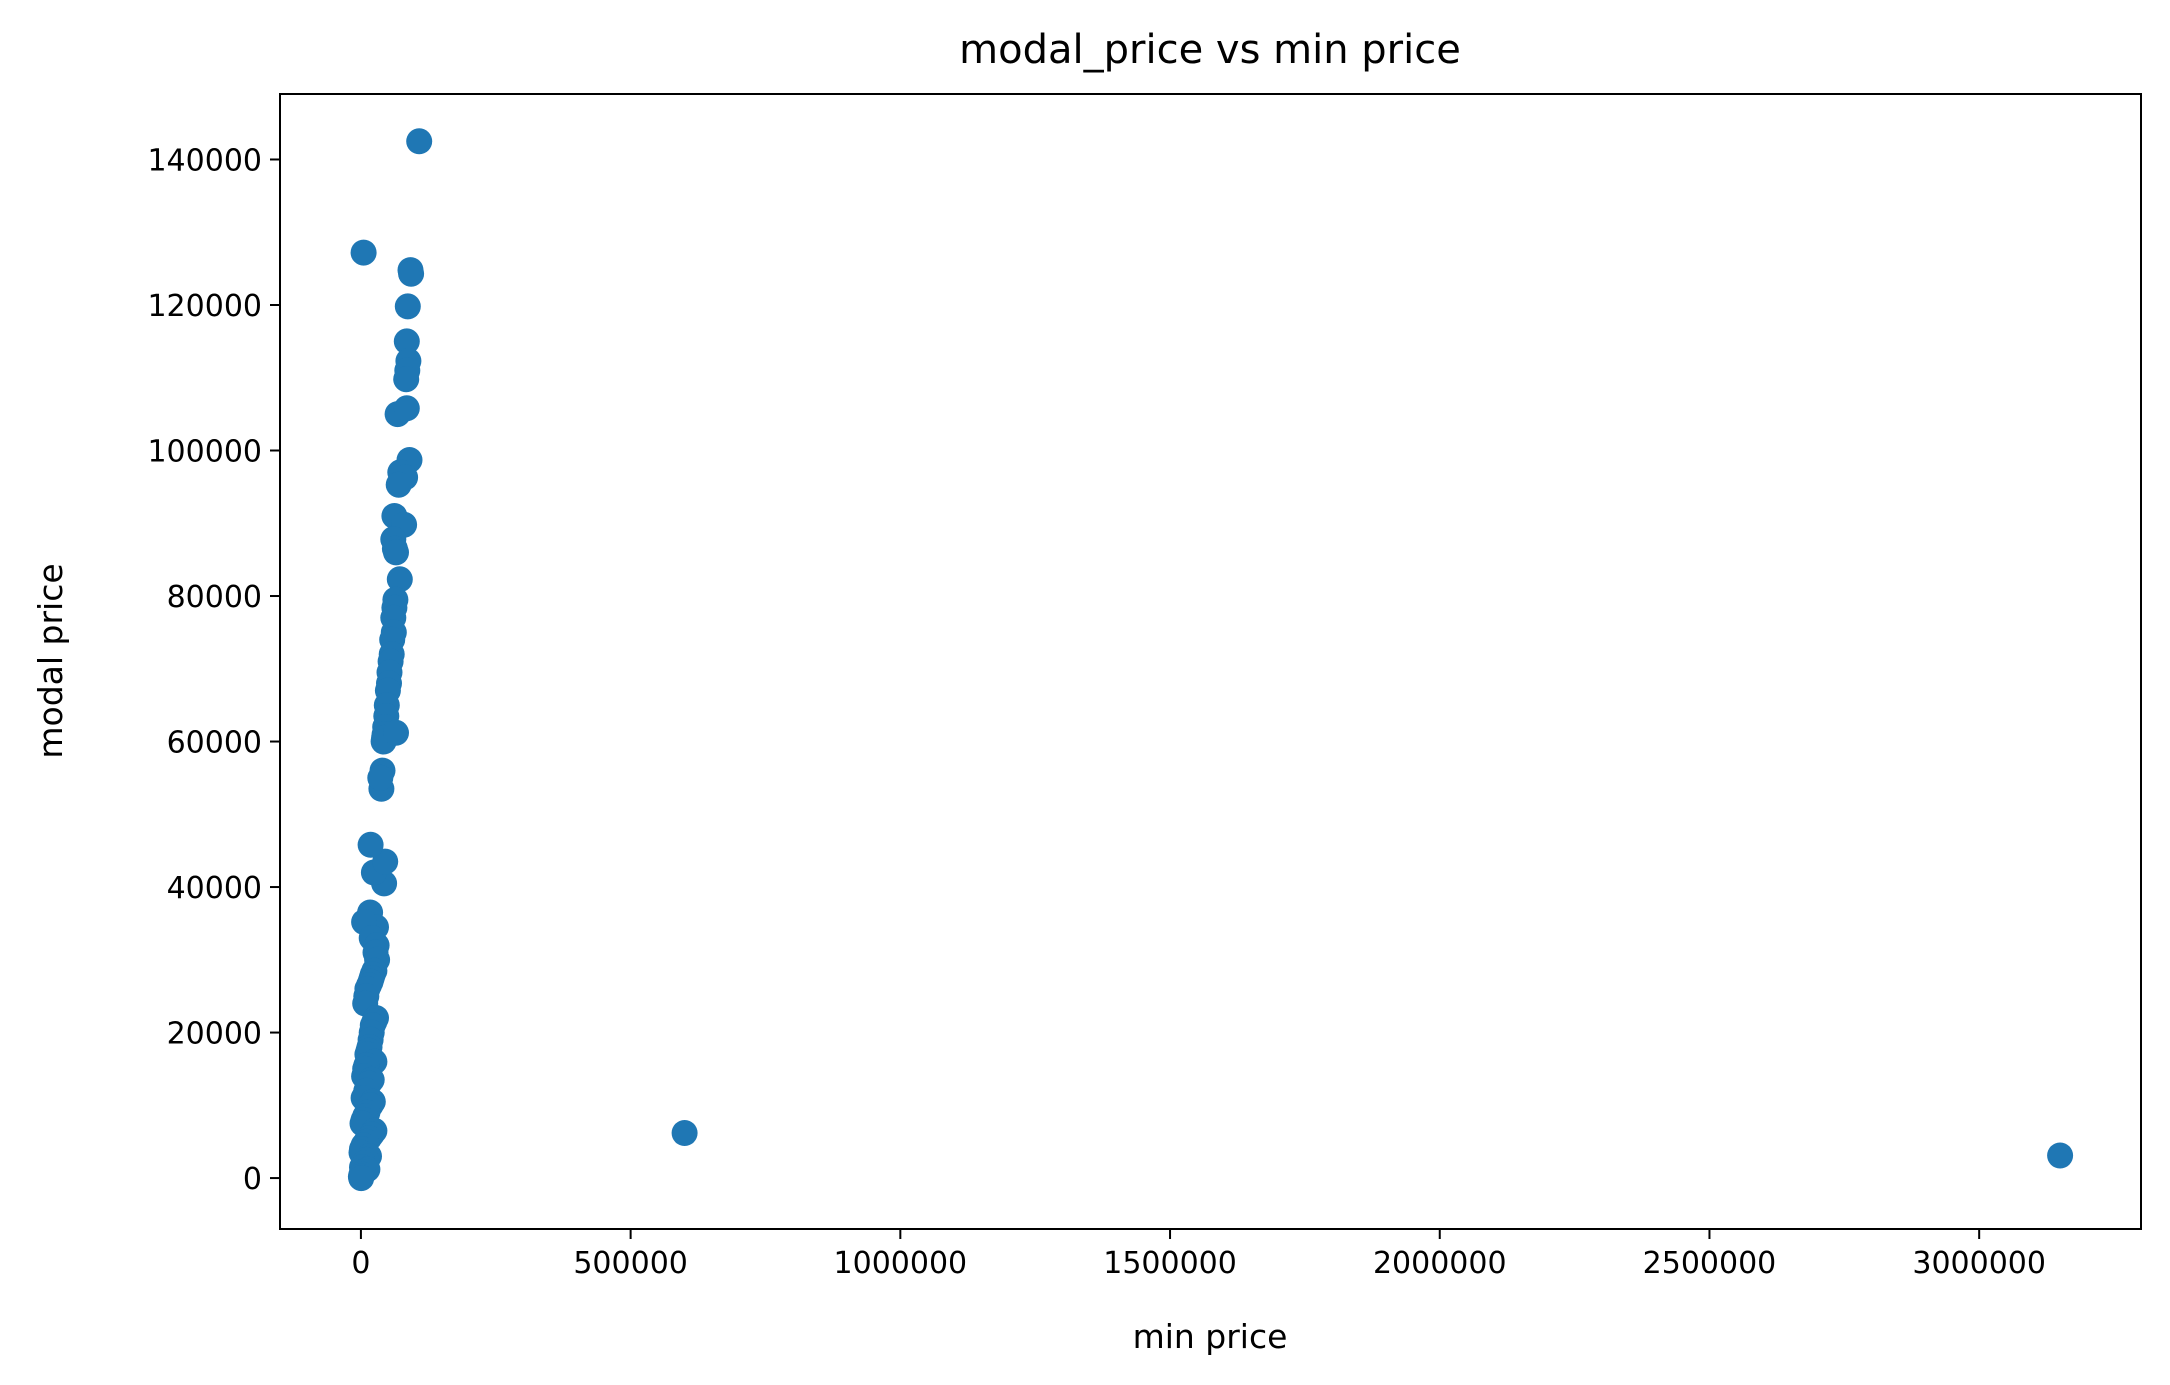  What do you see at coordinates (214, 597) in the screenshot?
I see `y-tick-label: 80000` at bounding box center [214, 597].